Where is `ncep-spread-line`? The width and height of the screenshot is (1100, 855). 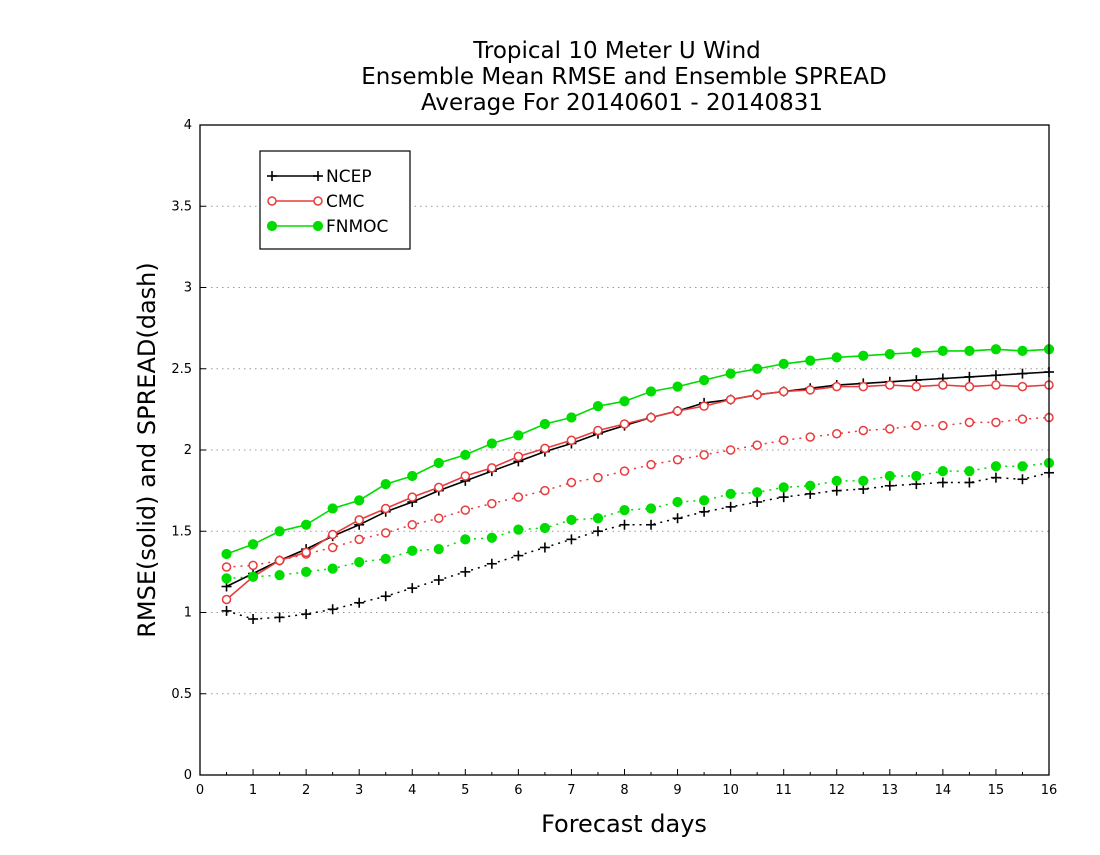
ncep-spread-line is located at coordinates (638, 546).